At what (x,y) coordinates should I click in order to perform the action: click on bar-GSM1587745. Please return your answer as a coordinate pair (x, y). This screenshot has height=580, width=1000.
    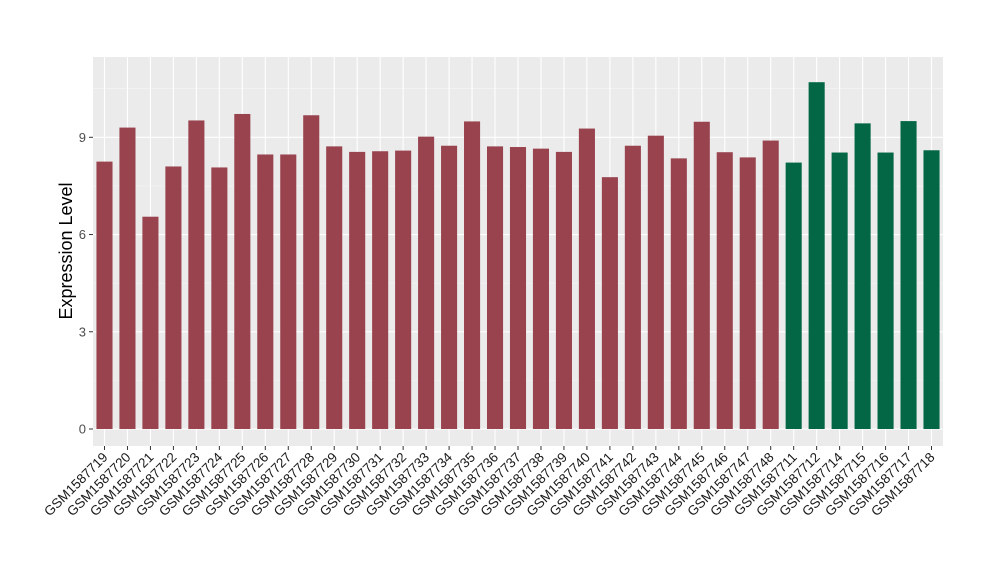
    Looking at the image, I should click on (701, 275).